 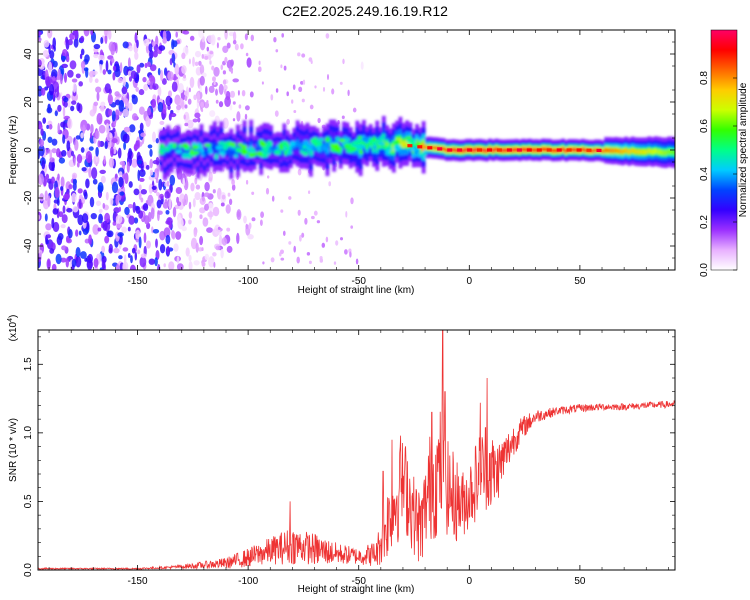 I want to click on y-tick-label: 1.0, so click(x=28, y=432).